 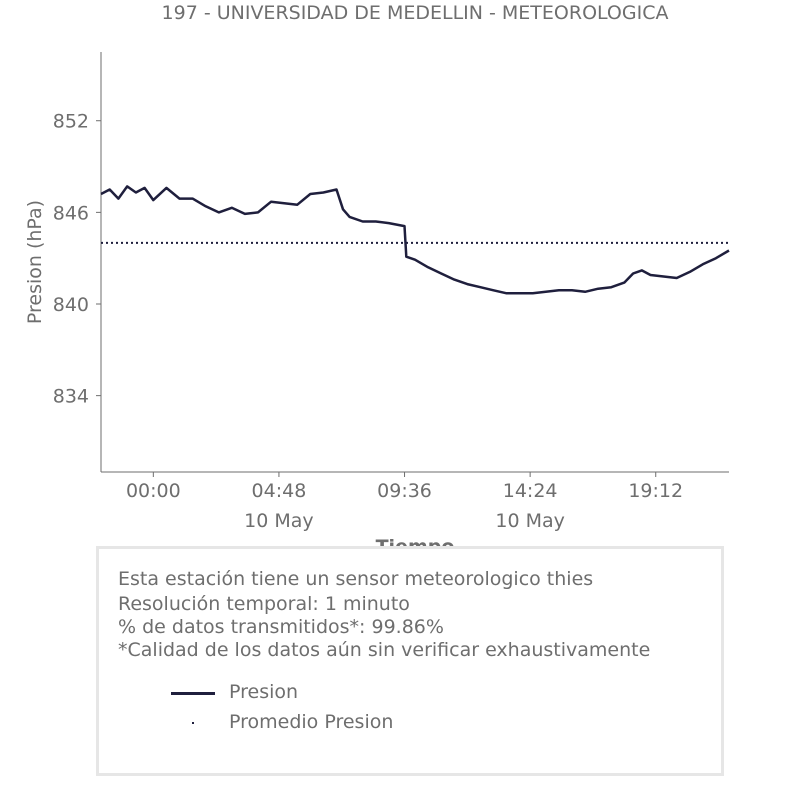 I want to click on legend-label: Promedio Presion, so click(x=311, y=722).